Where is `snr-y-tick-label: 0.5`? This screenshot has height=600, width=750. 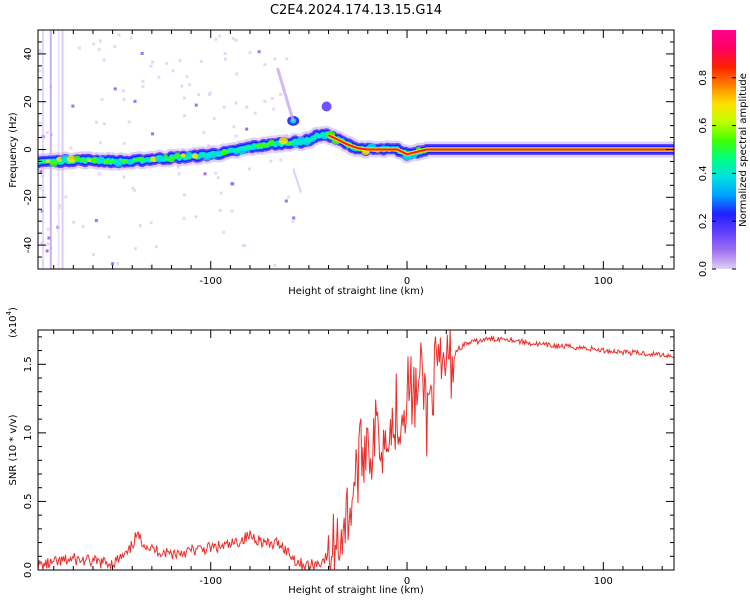
snr-y-tick-label: 0.5 is located at coordinates (28, 501).